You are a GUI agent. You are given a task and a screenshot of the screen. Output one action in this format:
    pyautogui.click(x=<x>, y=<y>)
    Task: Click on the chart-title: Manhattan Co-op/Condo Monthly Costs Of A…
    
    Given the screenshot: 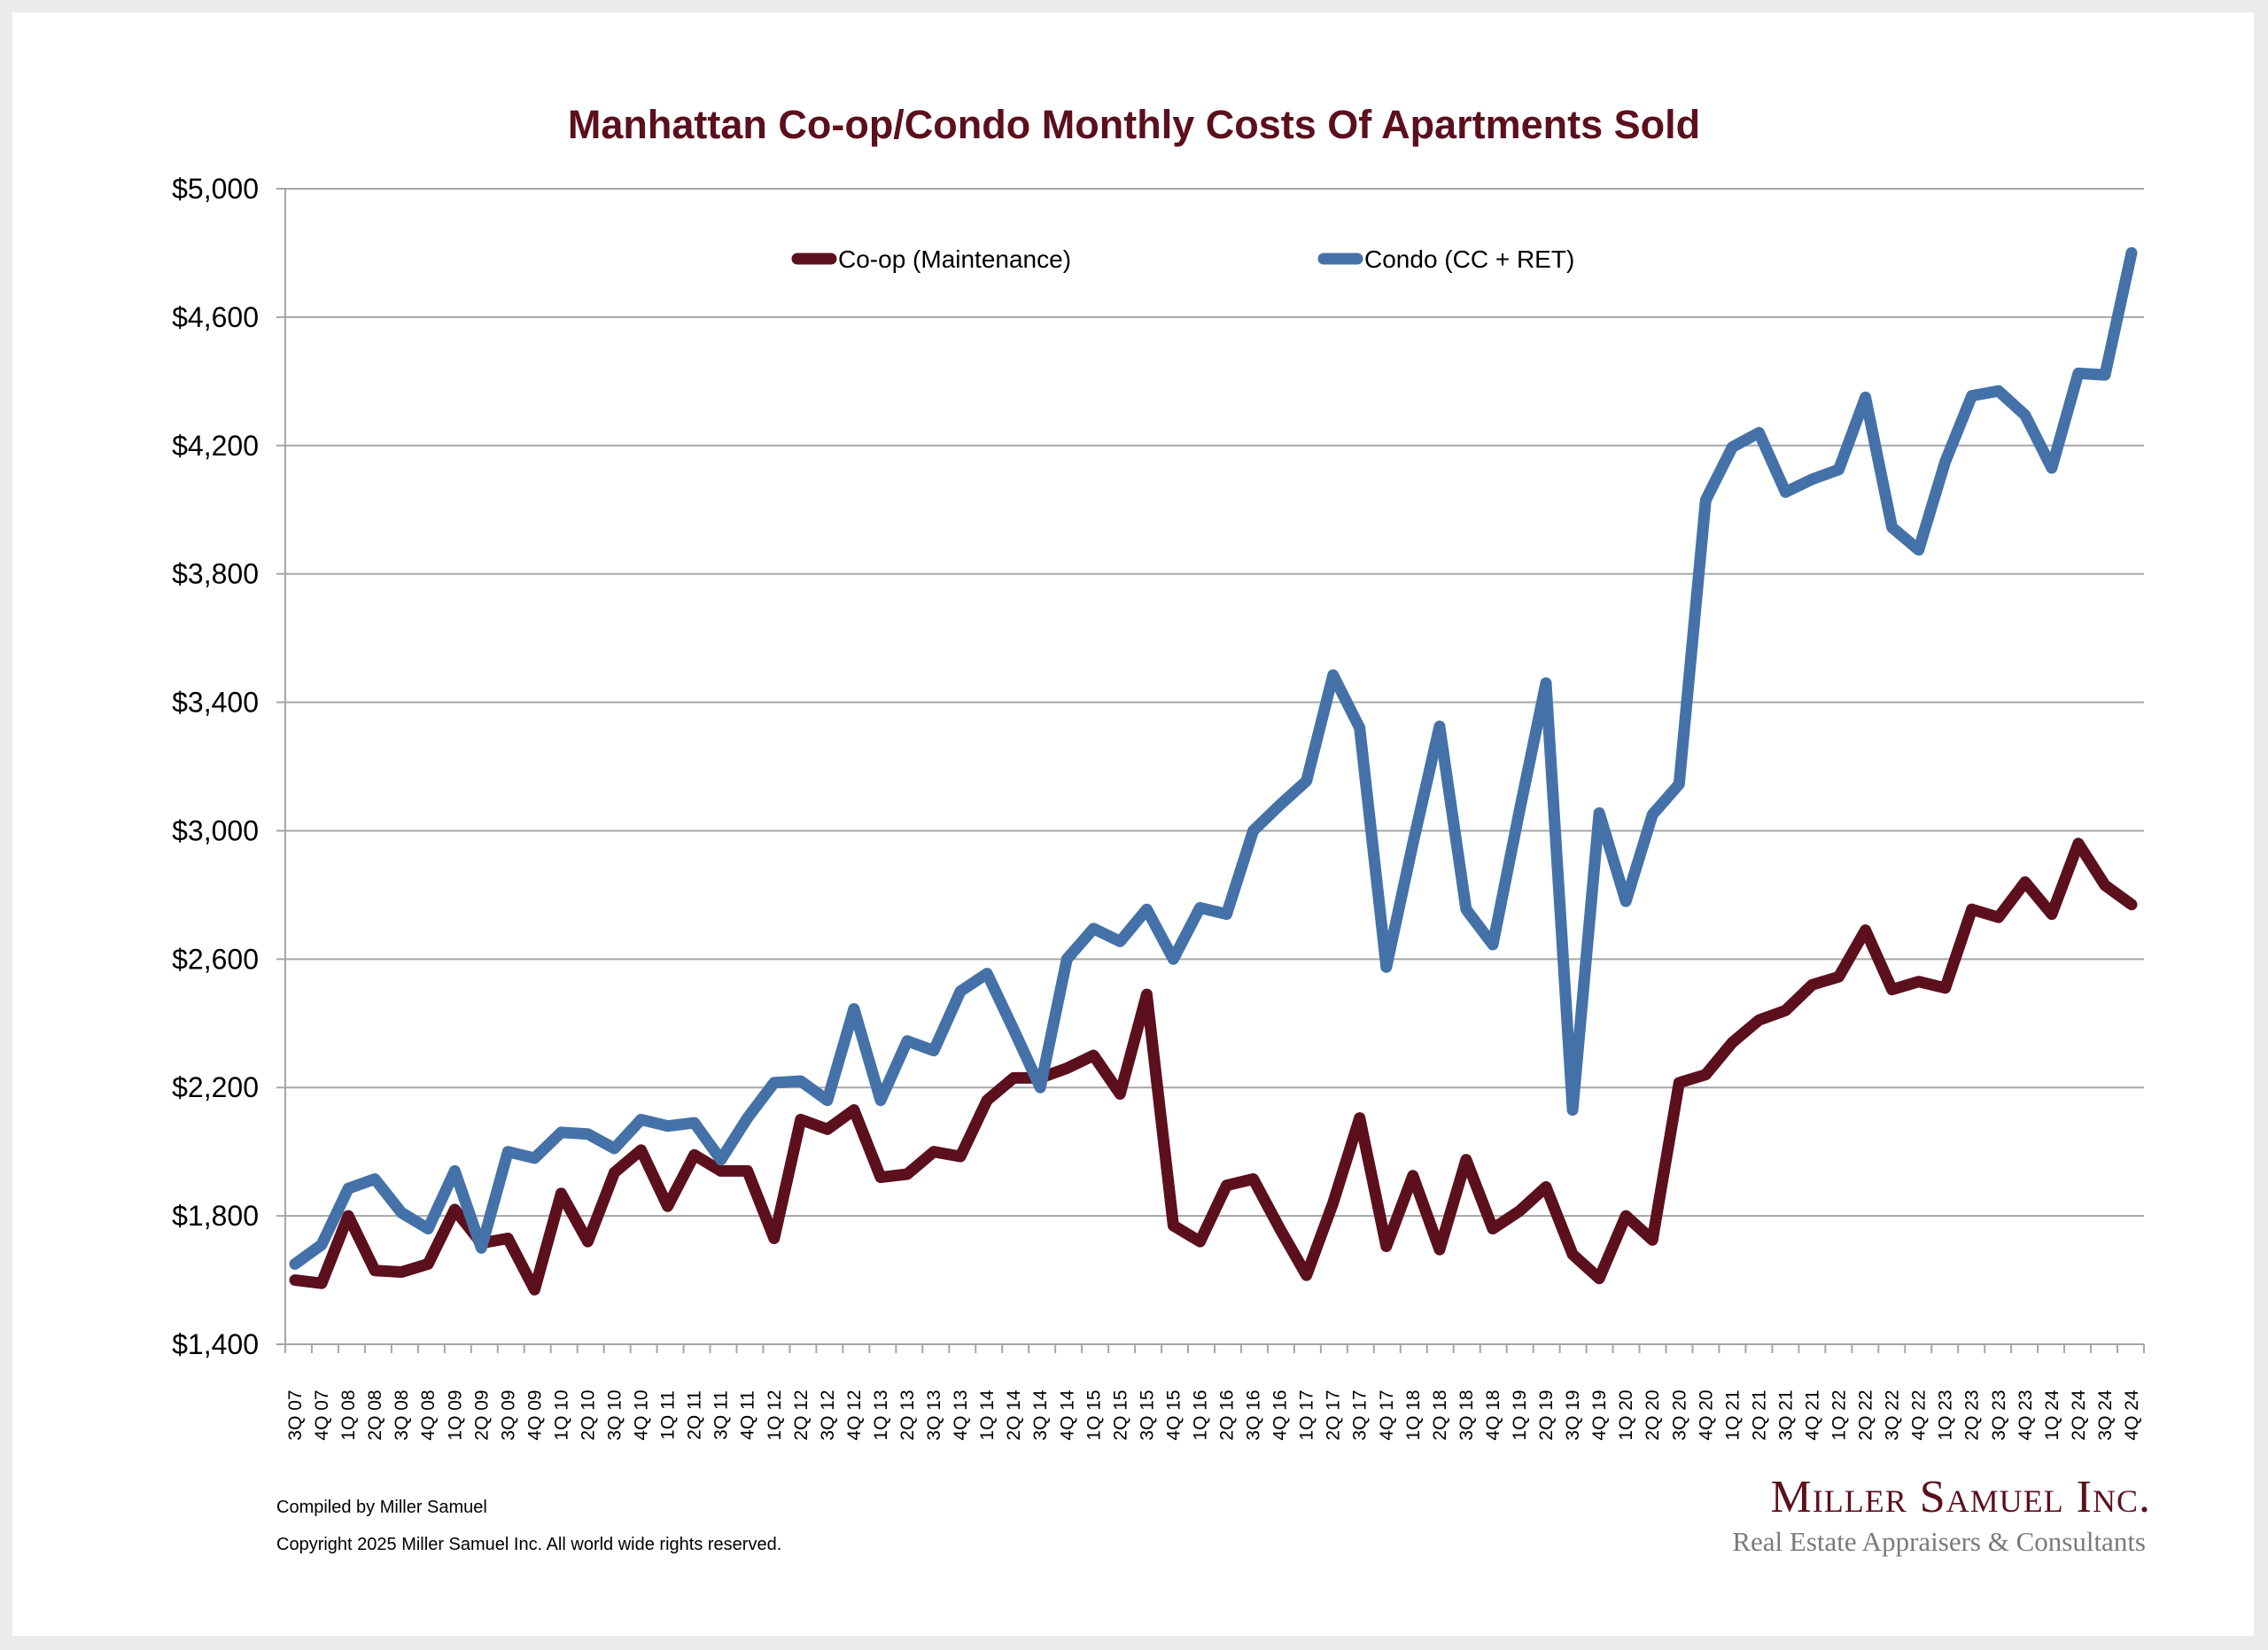 What is the action you would take?
    pyautogui.click(x=1134, y=124)
    